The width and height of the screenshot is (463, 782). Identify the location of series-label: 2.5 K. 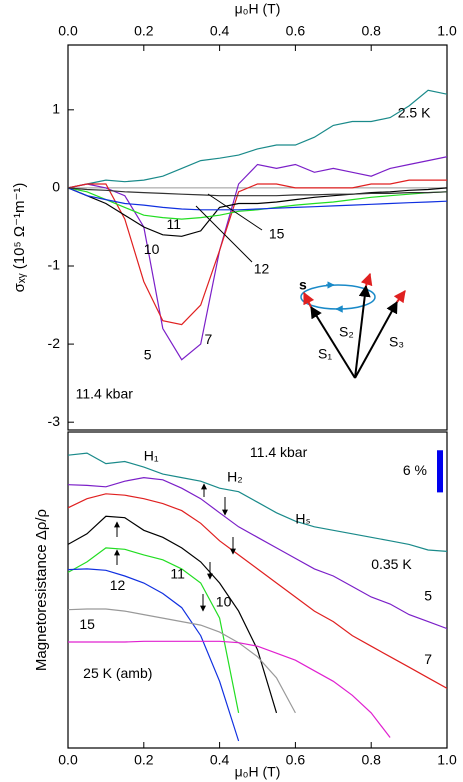
(414, 112).